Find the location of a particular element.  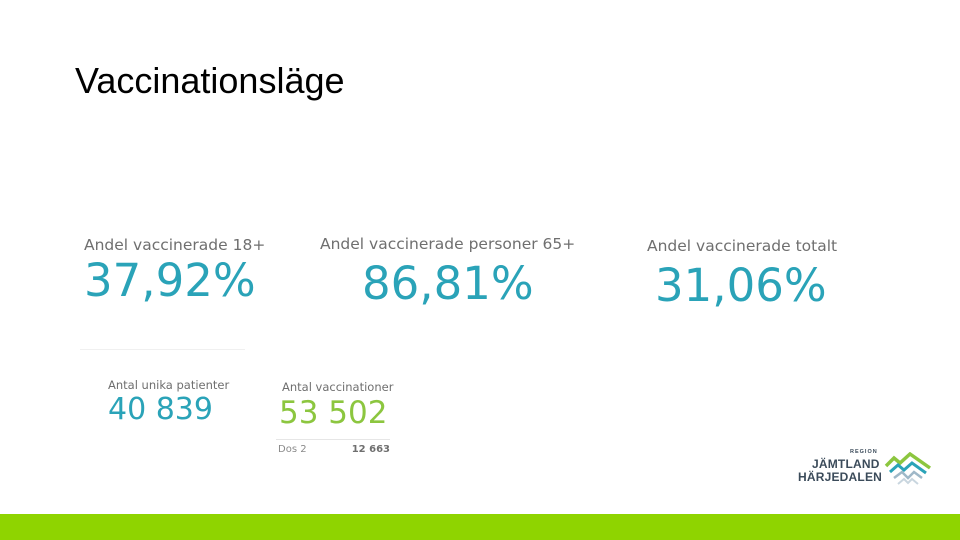

logo-region-text: REGION is located at coordinates (864, 452).